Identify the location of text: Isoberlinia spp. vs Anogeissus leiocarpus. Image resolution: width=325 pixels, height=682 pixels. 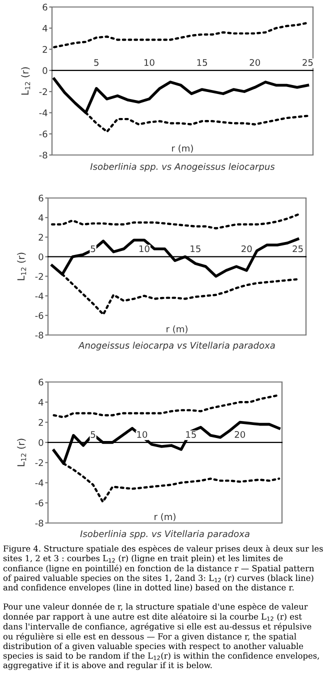
(182, 167).